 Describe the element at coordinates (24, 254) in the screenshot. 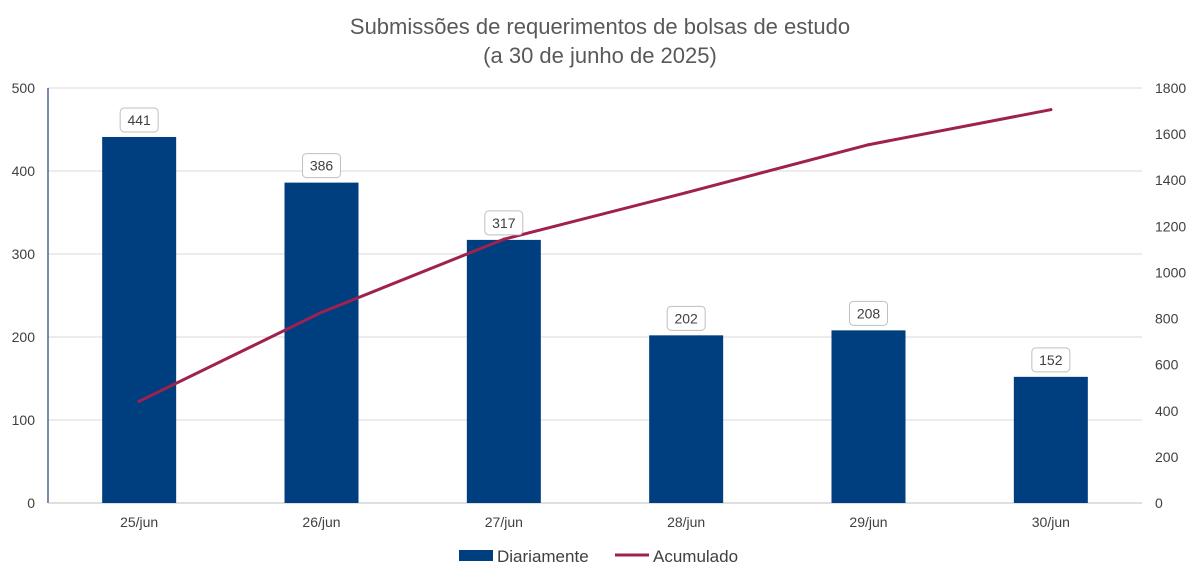

I see `y-left-tick-label: 300` at that location.